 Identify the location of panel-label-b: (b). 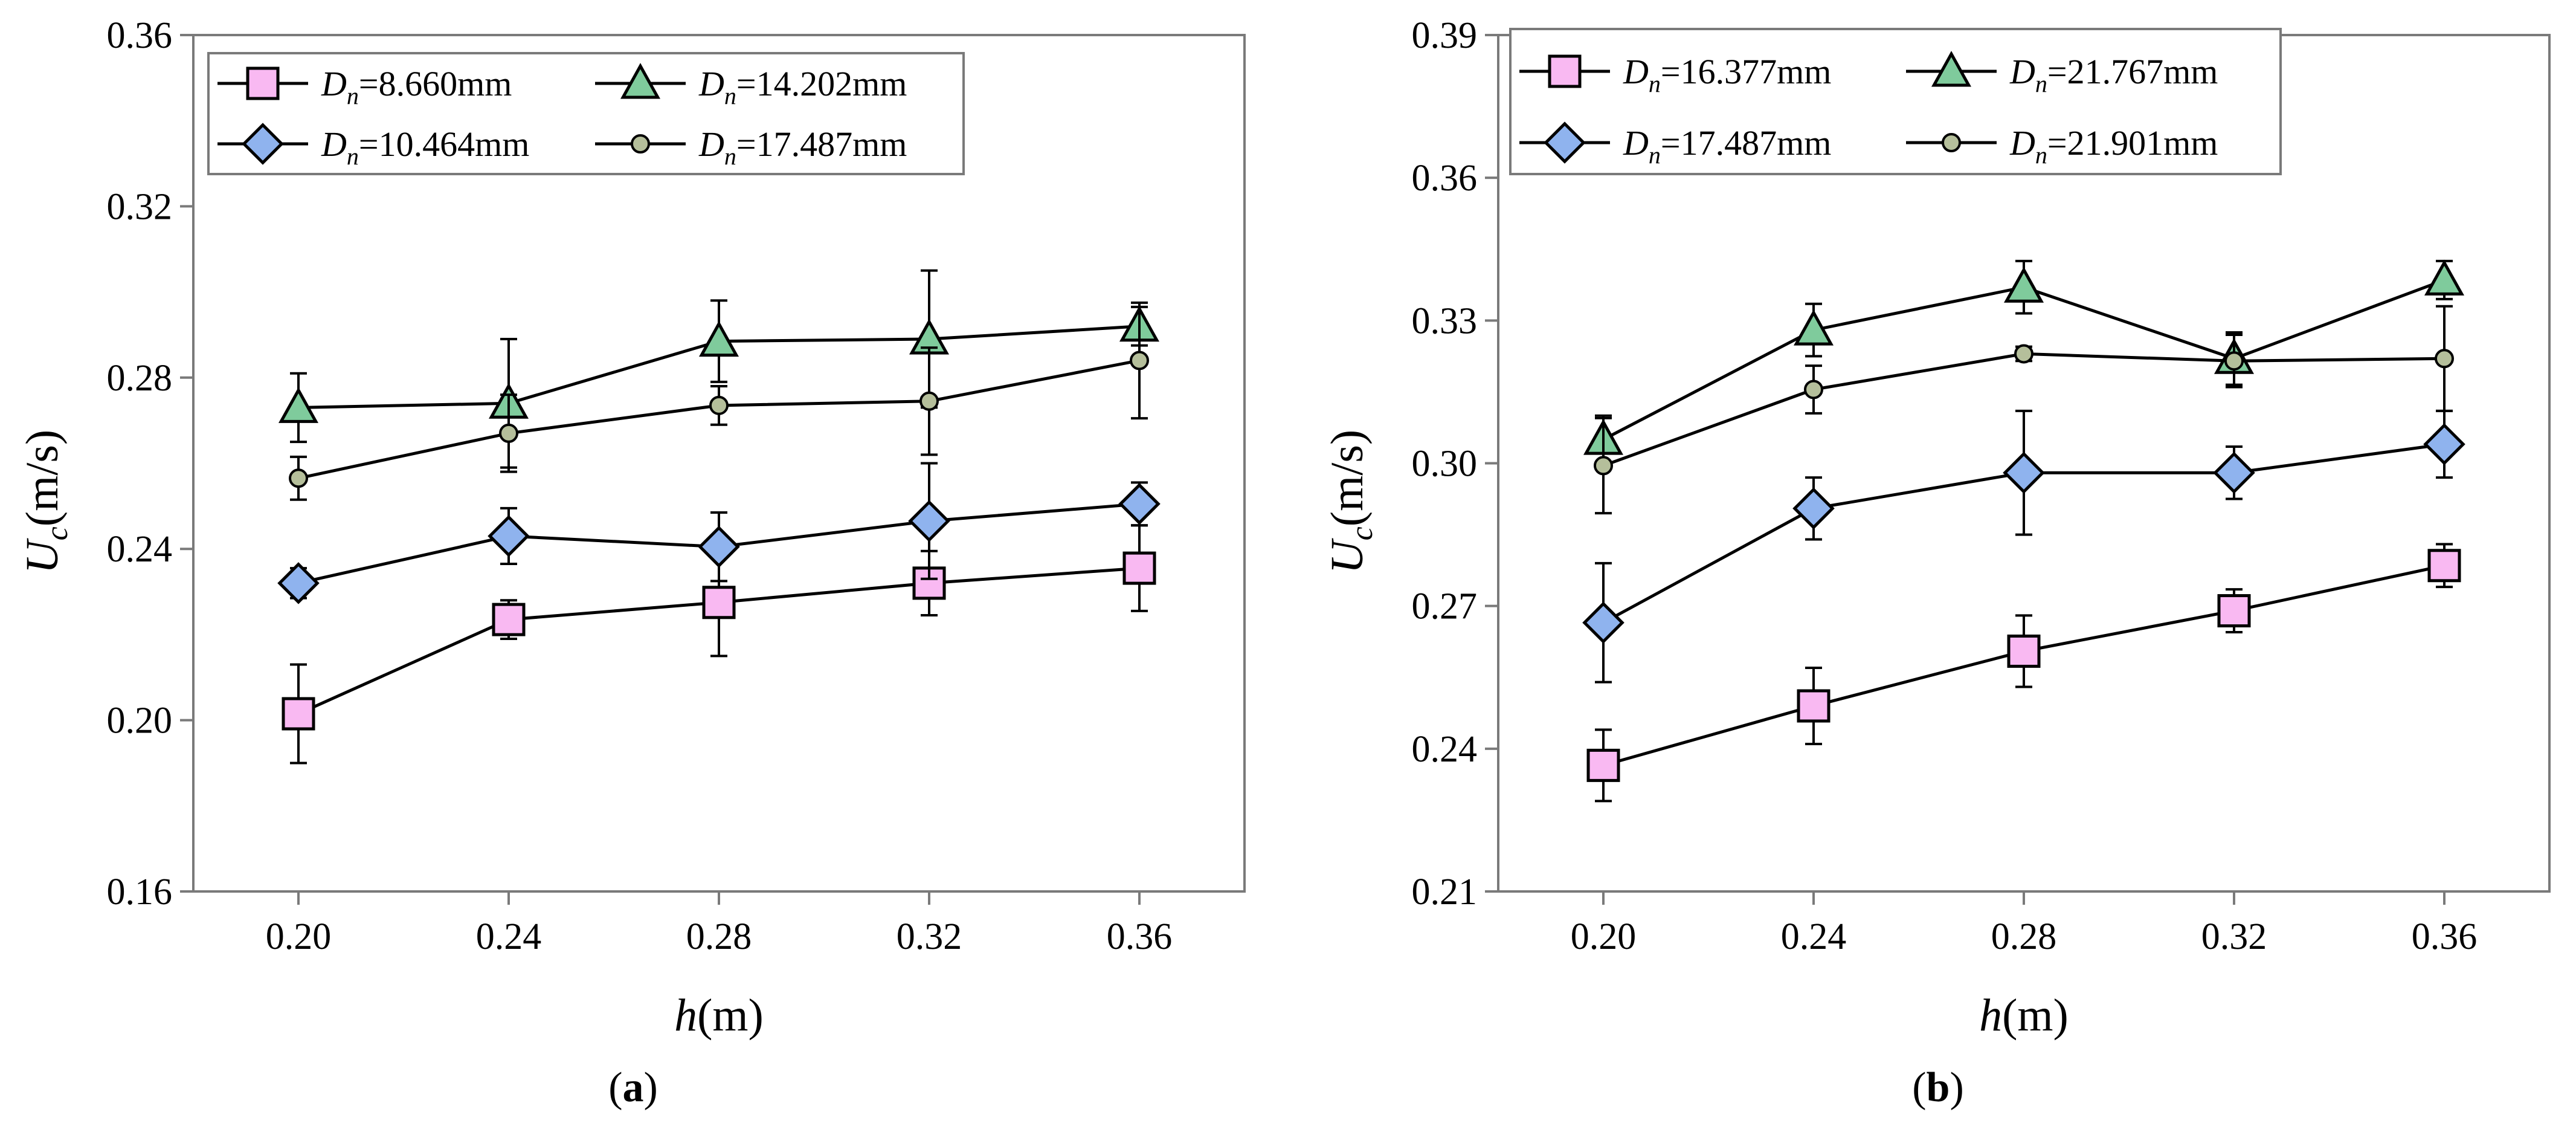
(1938, 1087).